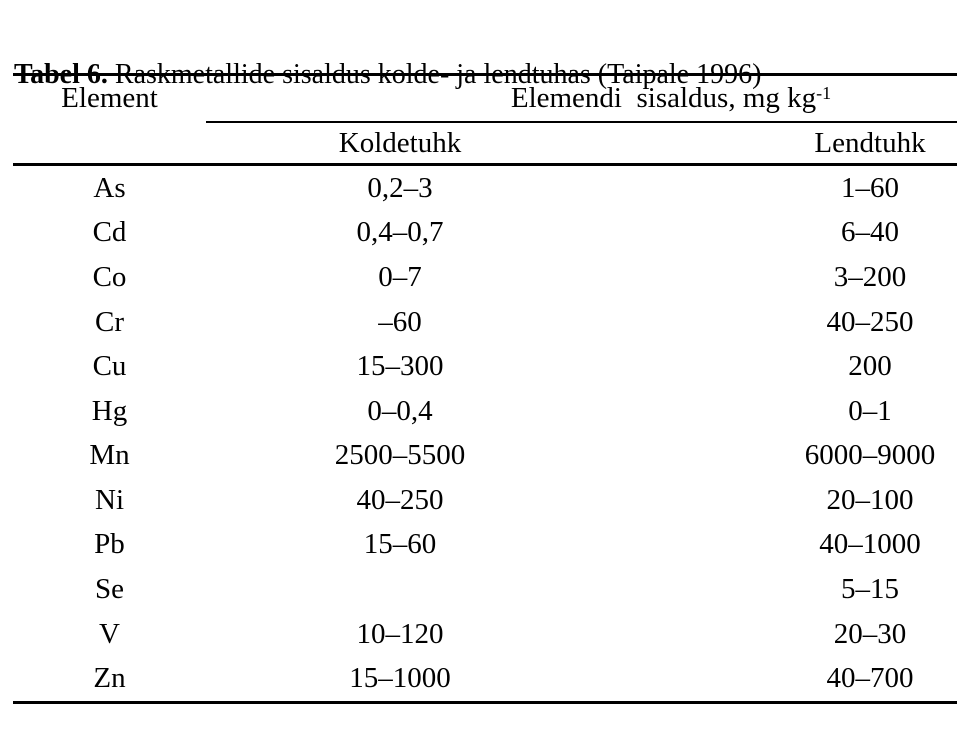 Image resolution: width=969 pixels, height=733 pixels. I want to click on cell-koldetuhk: 0–7, so click(400, 276).